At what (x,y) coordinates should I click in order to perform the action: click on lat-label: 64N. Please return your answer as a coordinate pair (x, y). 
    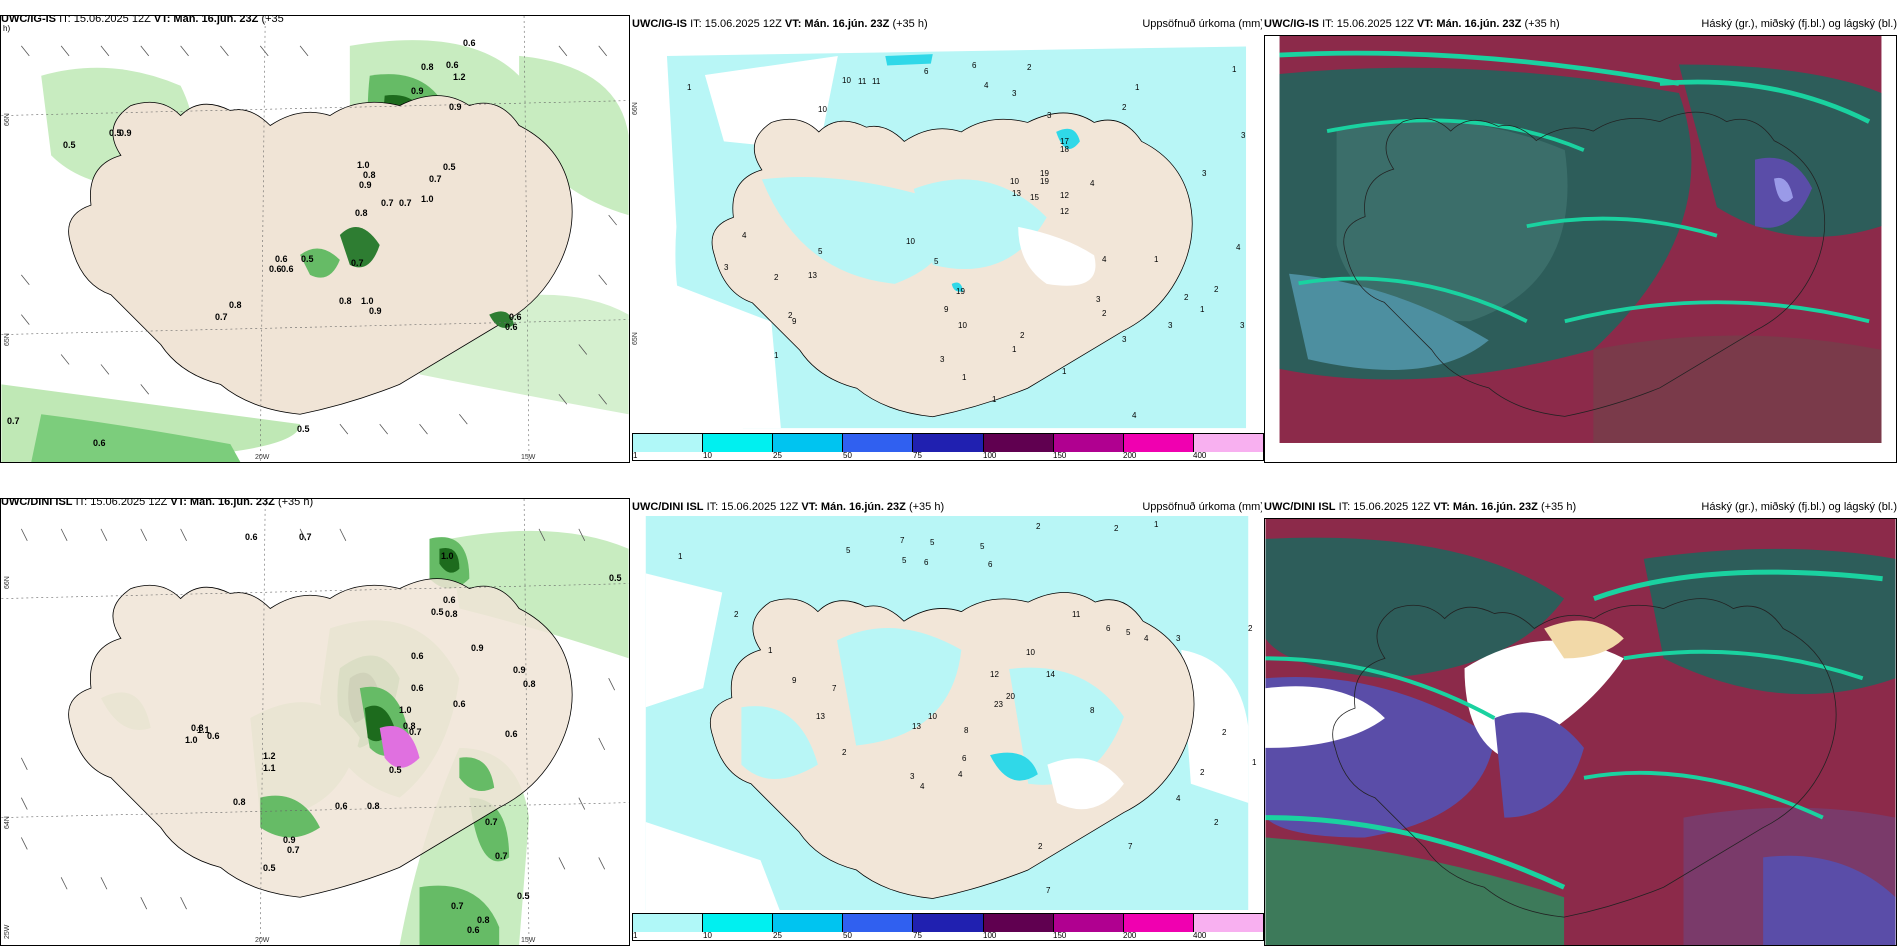
    Looking at the image, I should click on (7, 822).